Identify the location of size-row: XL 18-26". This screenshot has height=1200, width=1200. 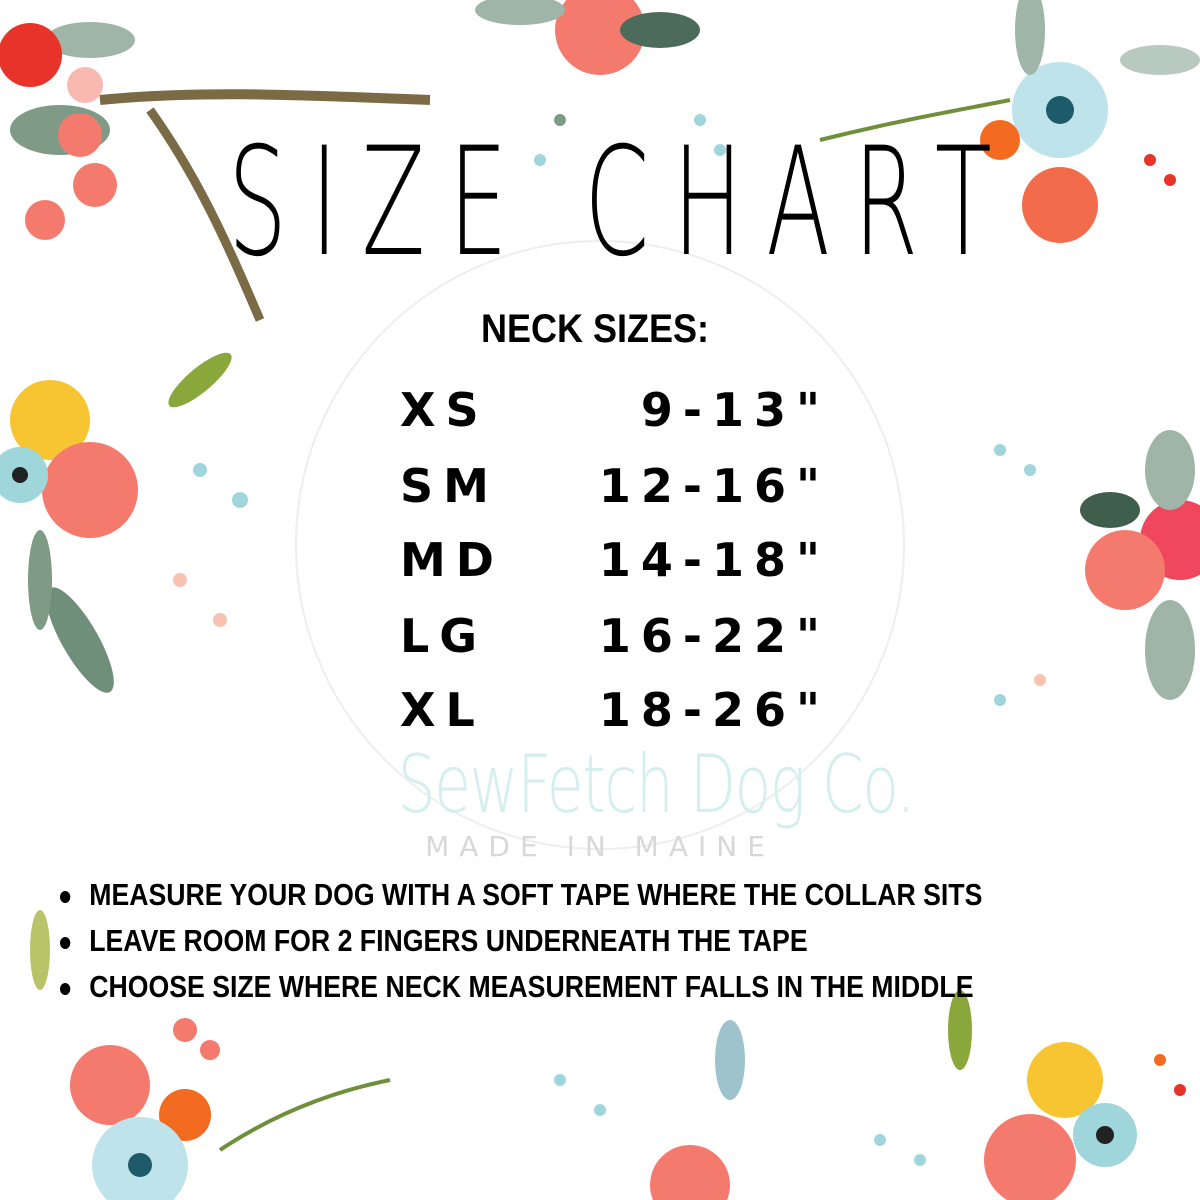
(615, 710).